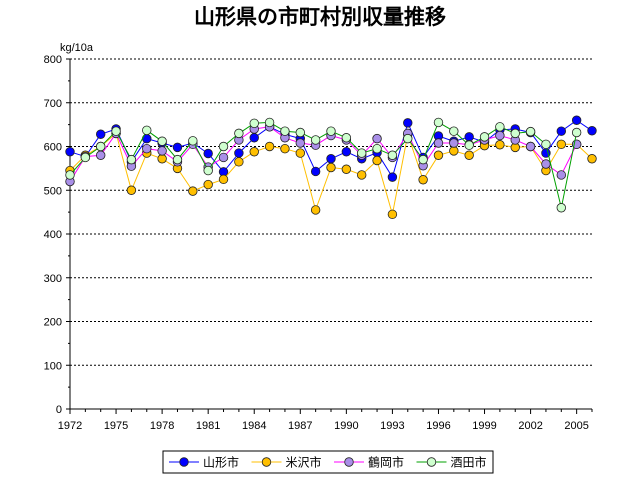 Image resolution: width=640 pixels, height=485 pixels. Describe the element at coordinates (162, 426) in the screenshot. I see `x-tick-label-1978: 1978` at that location.